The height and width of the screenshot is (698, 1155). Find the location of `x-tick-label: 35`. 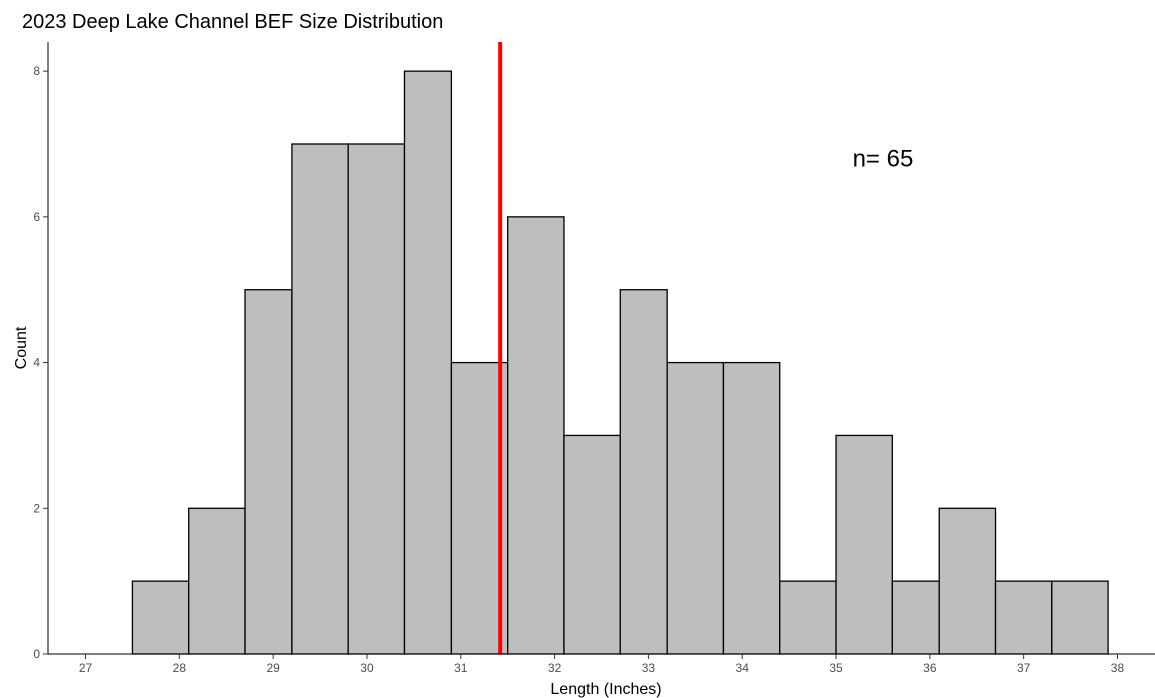

x-tick-label: 35 is located at coordinates (836, 668).